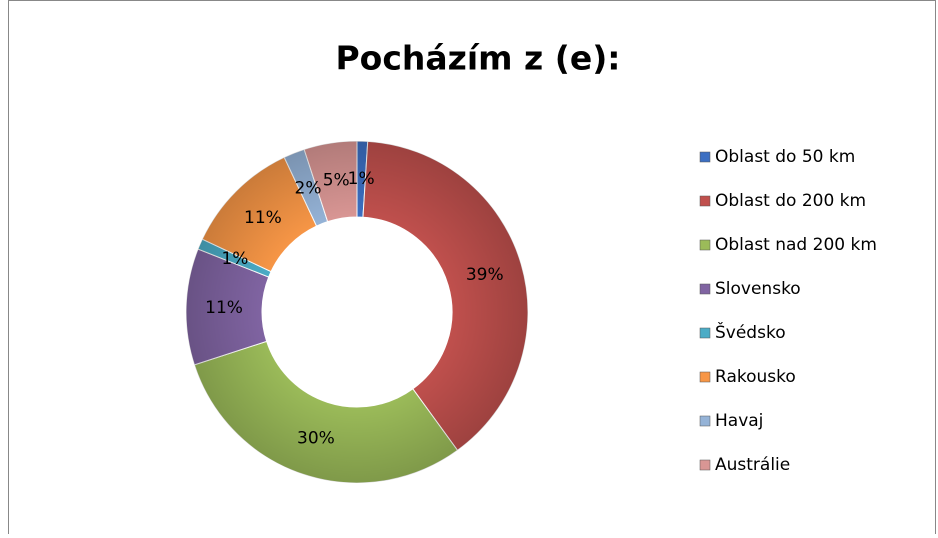 Image resolution: width=938 pixels, height=538 pixels. What do you see at coordinates (758, 289) in the screenshot?
I see `legend-label: Slovensko` at bounding box center [758, 289].